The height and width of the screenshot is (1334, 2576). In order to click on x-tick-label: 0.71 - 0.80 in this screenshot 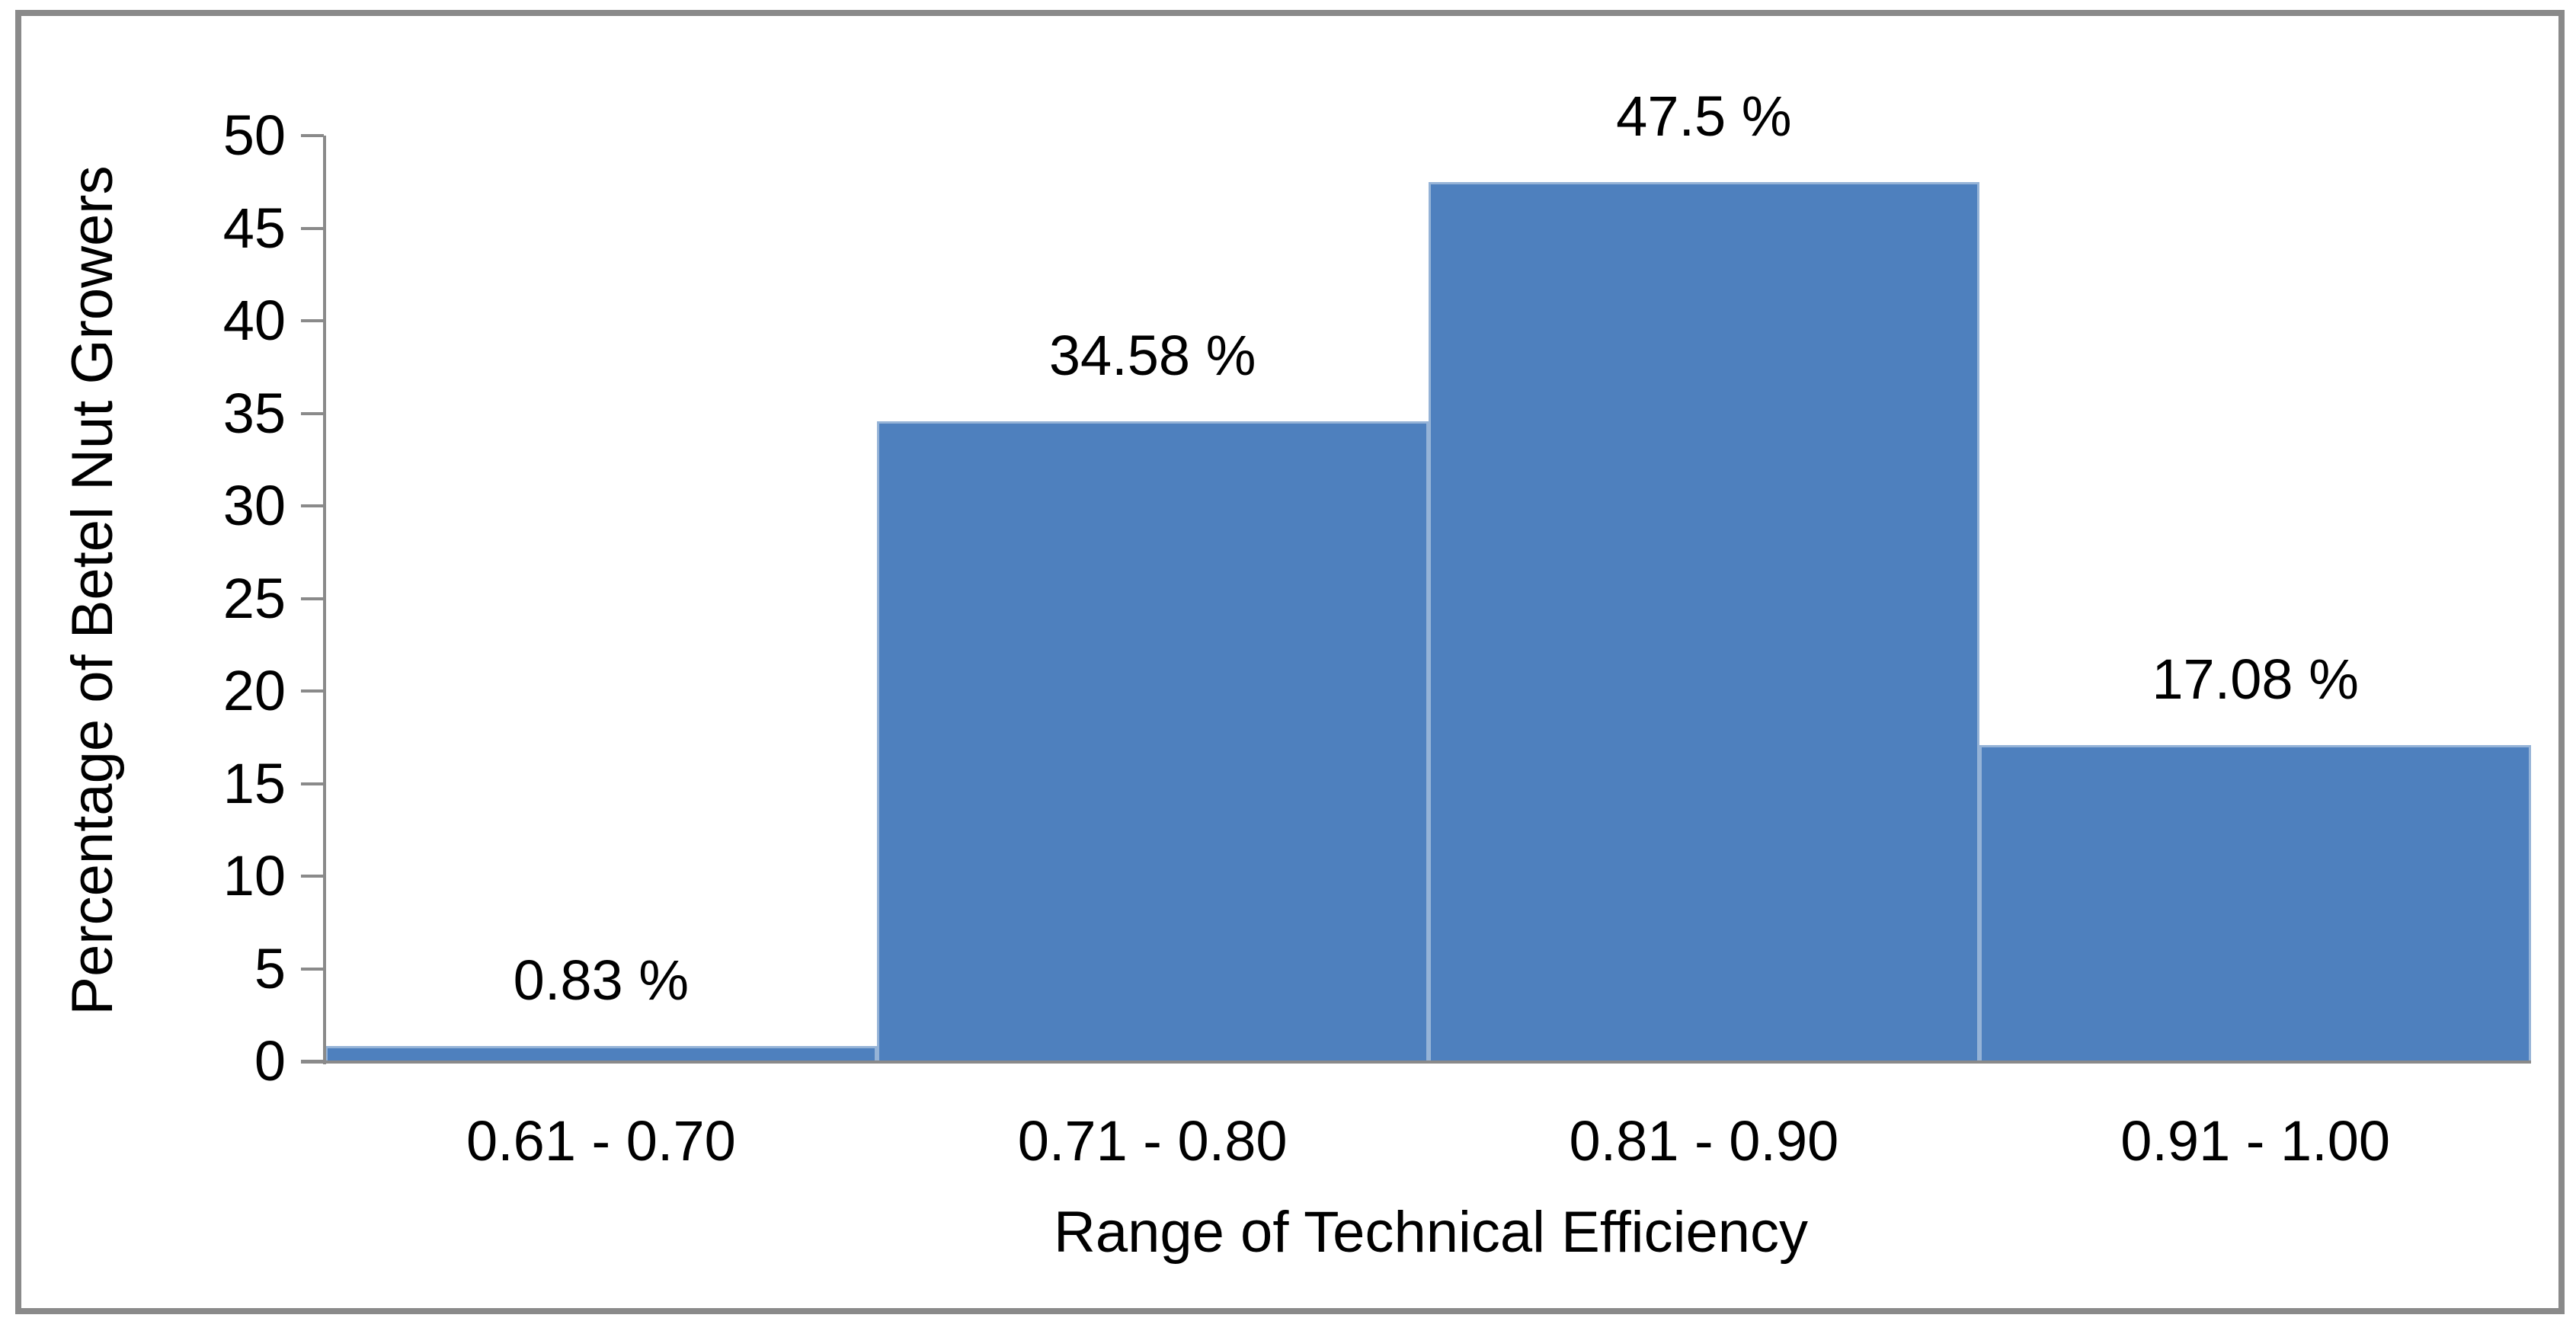, I will do `click(1152, 1140)`.